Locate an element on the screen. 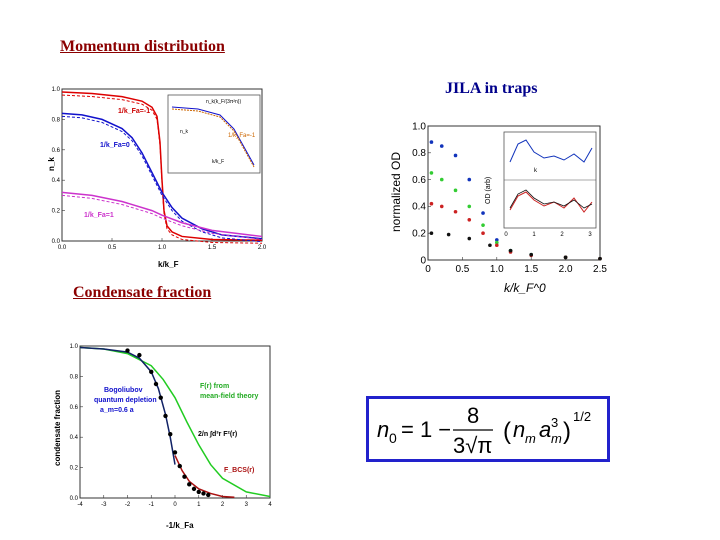  plot3-annotation-4: mean-field theory is located at coordinates (229, 396).